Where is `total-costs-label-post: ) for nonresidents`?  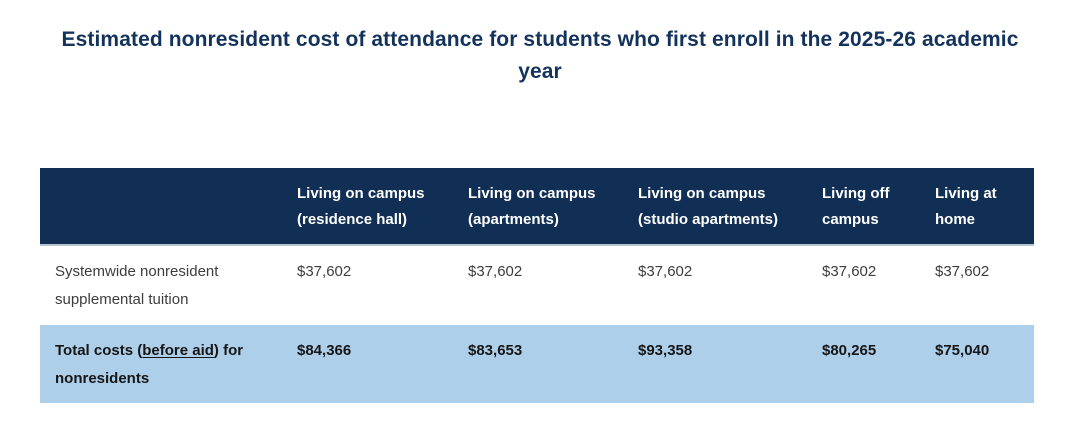
total-costs-label-post: ) for nonresidents is located at coordinates (149, 364).